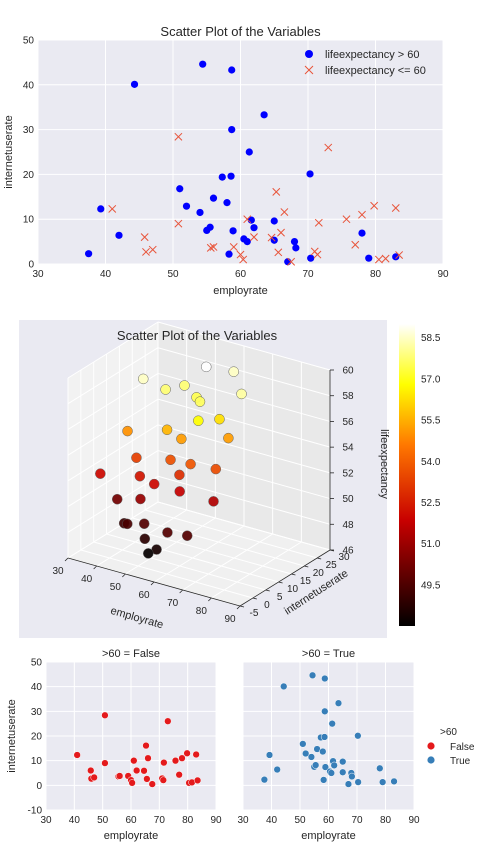  Describe the element at coordinates (306, 581) in the screenshot. I see `y-tick-label-3d: 15` at that location.